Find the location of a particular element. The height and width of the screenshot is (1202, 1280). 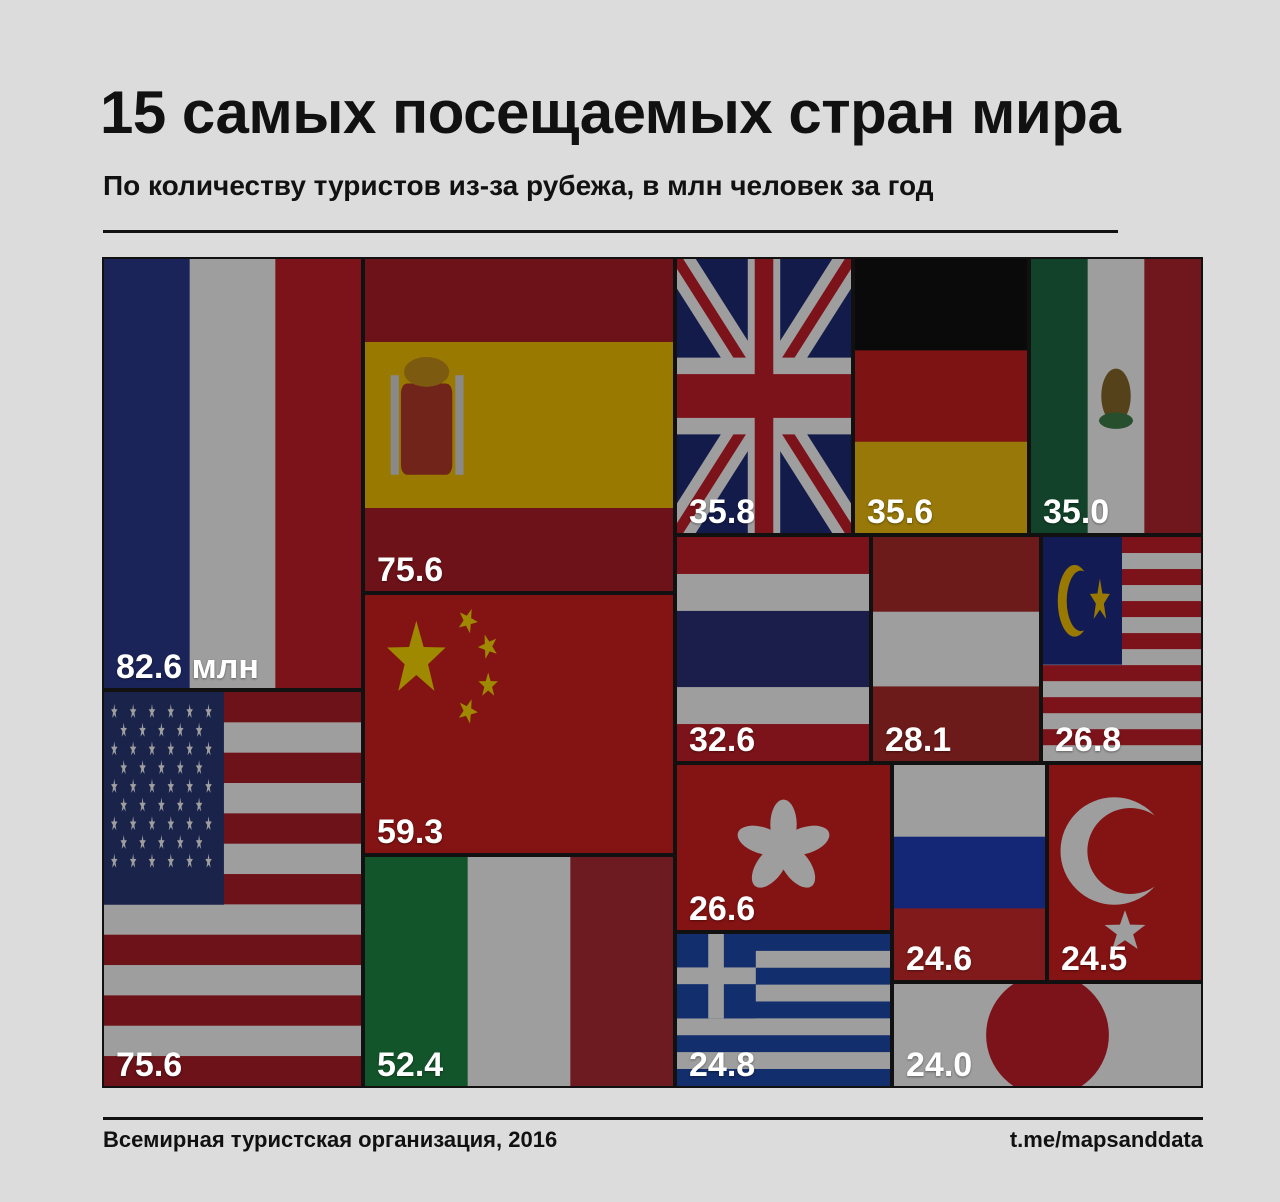

value-label: 26.8 is located at coordinates (1088, 740).